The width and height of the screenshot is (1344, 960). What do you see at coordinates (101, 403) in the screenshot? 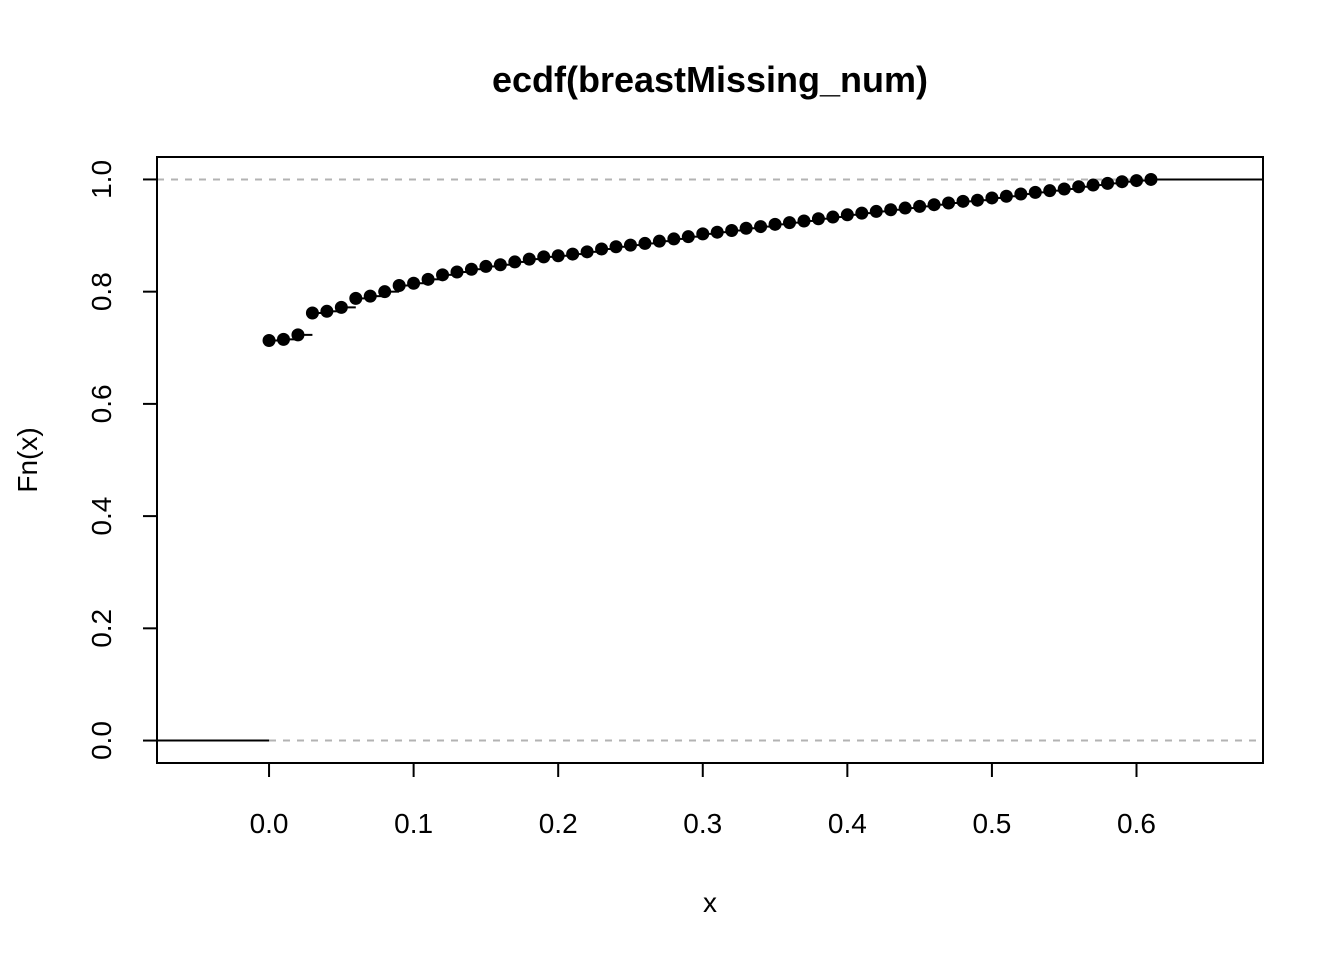
I see `y-tick-label: 0.6` at bounding box center [101, 403].